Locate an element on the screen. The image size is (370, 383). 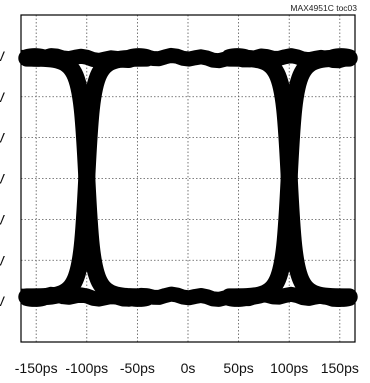
x-tick-label: 0s is located at coordinates (188, 368).